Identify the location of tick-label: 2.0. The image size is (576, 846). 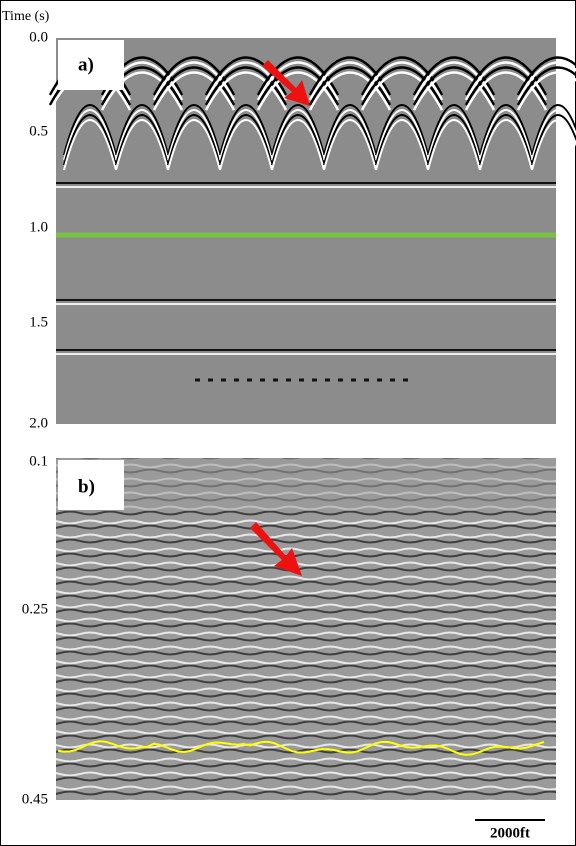
(38, 423).